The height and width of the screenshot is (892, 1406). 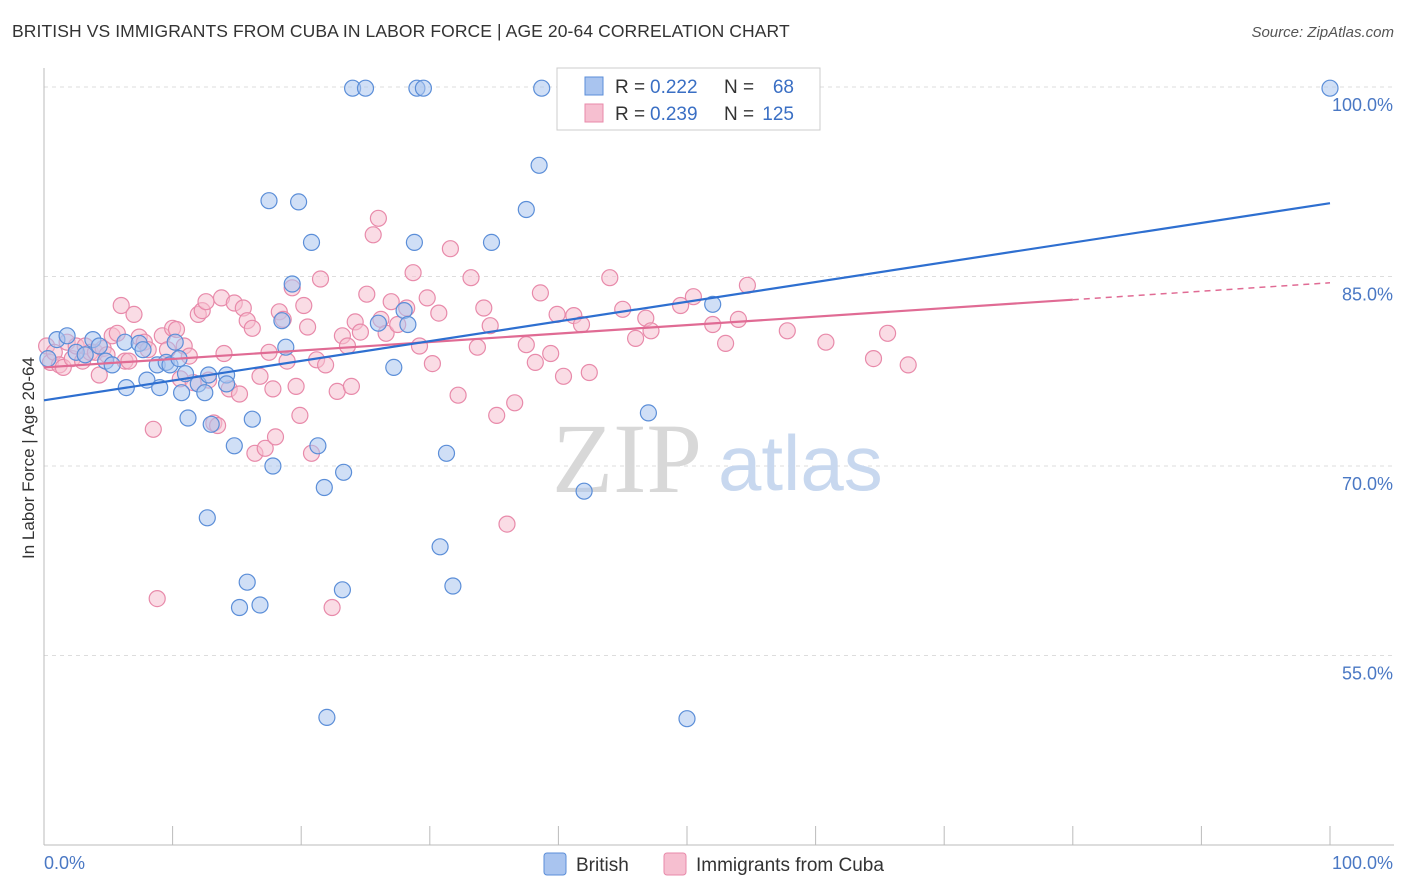 I want to click on legend-cuba-r-value: 0.239, so click(x=674, y=114).